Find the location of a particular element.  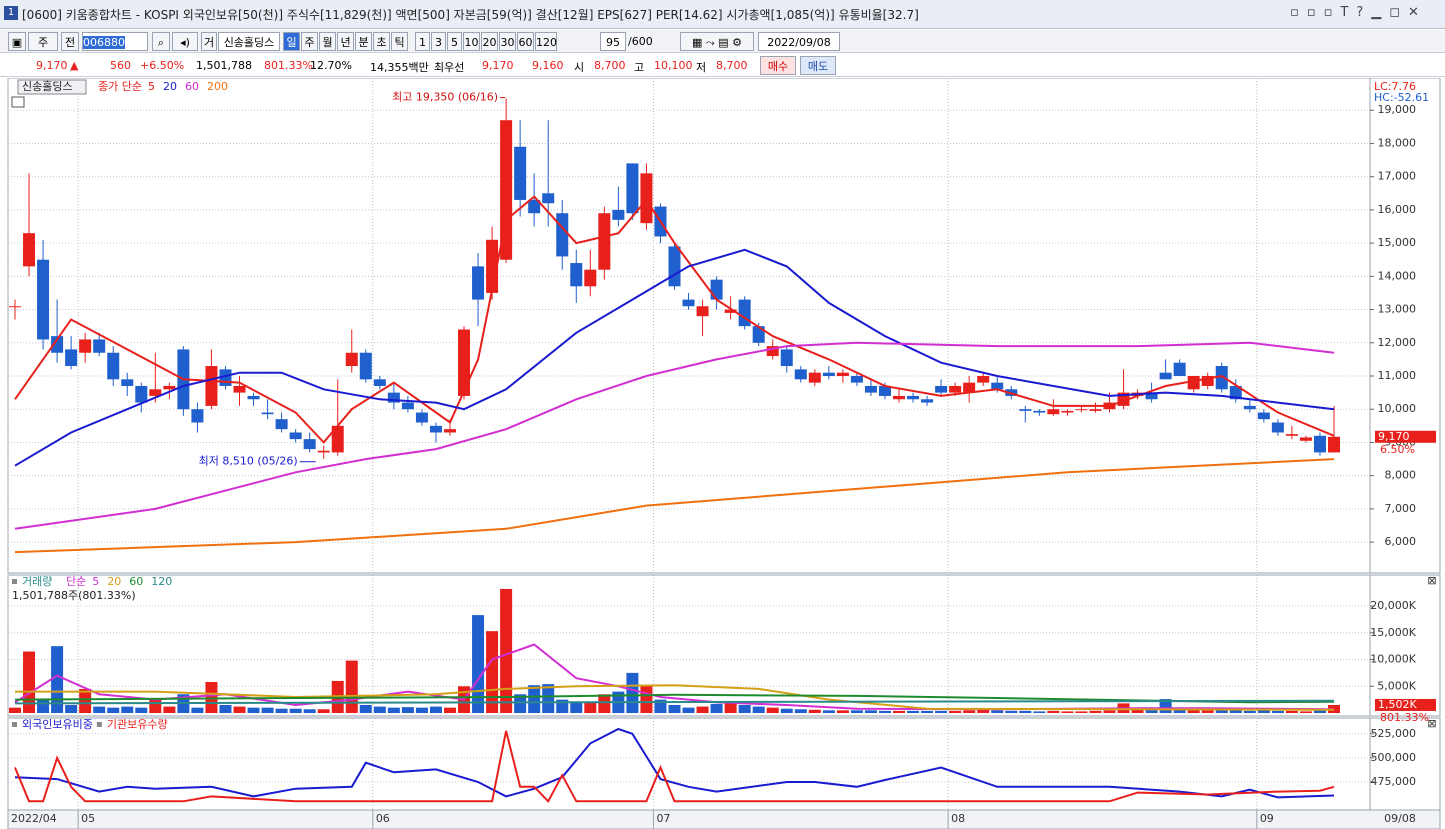

code-input: 006880 is located at coordinates (115, 41).